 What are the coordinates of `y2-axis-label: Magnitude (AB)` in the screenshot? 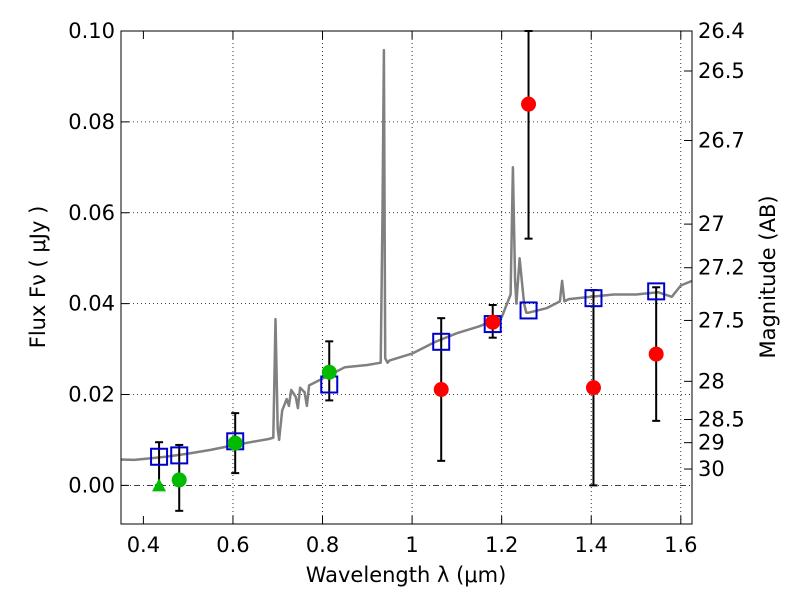 It's located at (768, 276).